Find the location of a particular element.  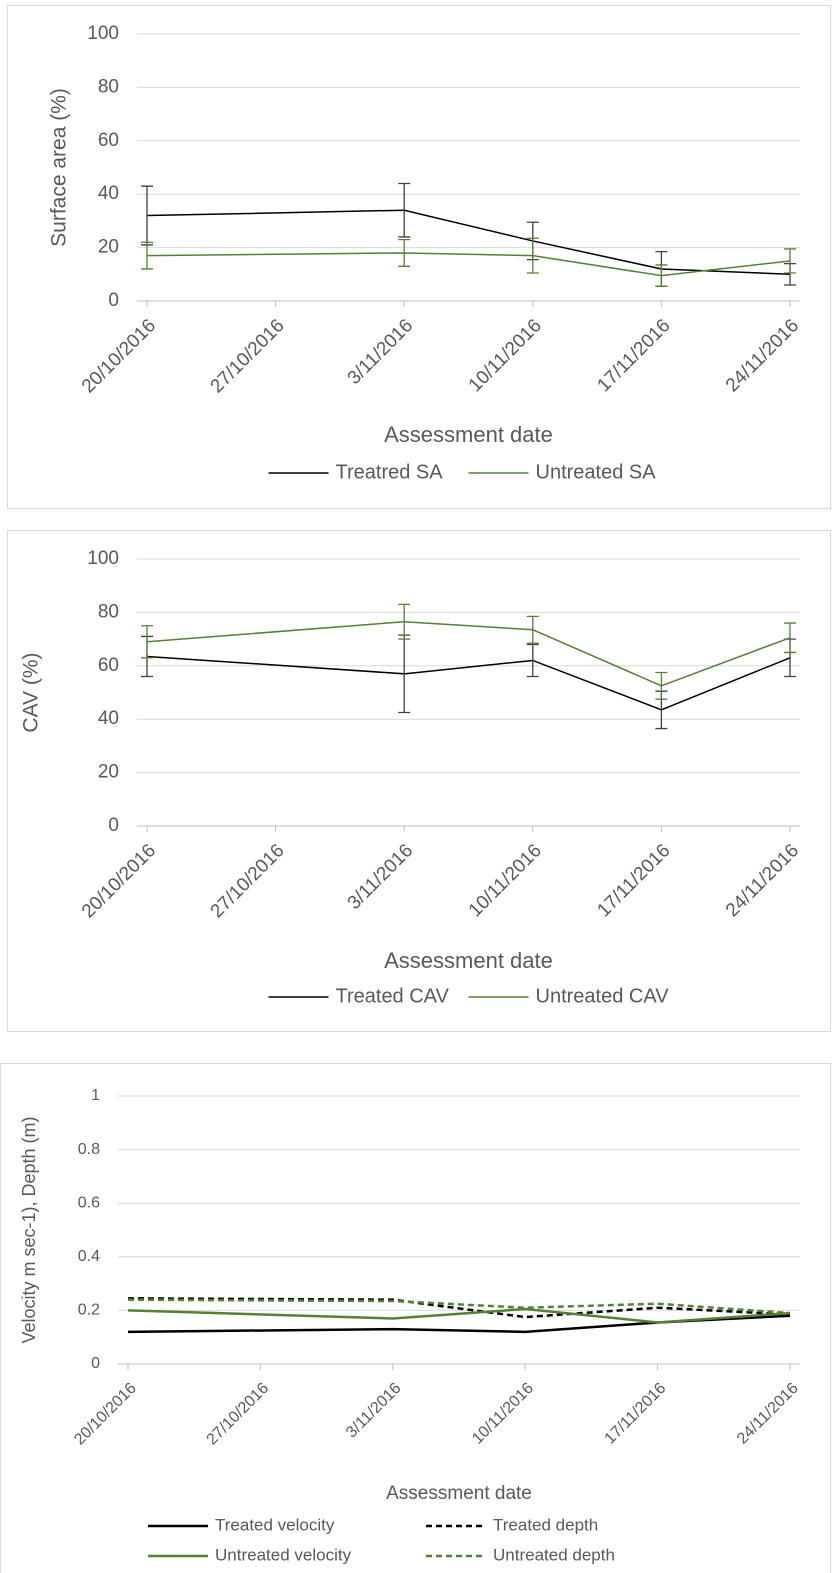

legend-label: Untreated velocity is located at coordinates (283, 1554).